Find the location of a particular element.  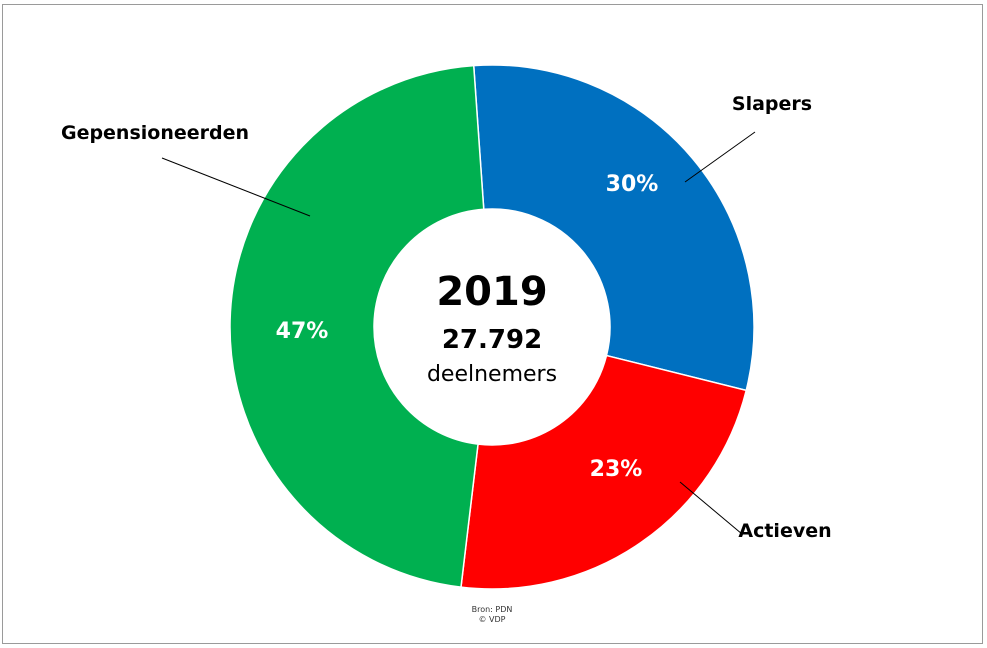

leader-line-actieven is located at coordinates (711, 508).